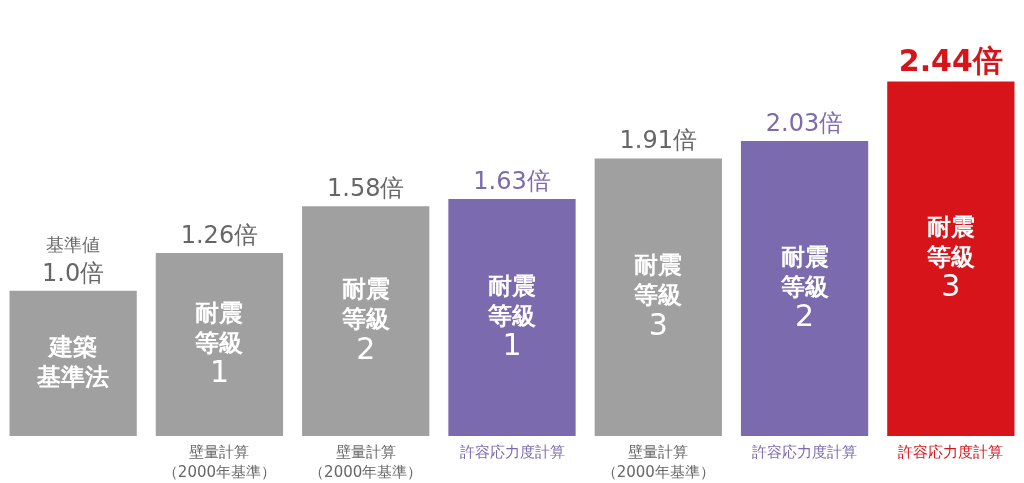  I want to click on data-label: 1.26倍, so click(219, 234).